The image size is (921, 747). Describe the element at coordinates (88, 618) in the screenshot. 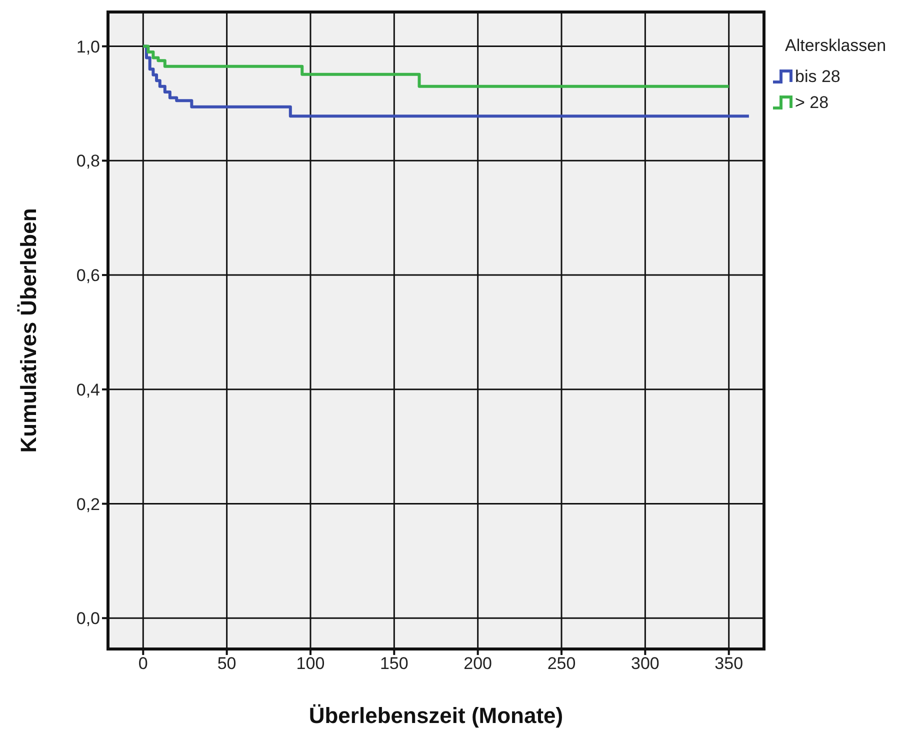

I see `y-tick-label: 0,0` at that location.